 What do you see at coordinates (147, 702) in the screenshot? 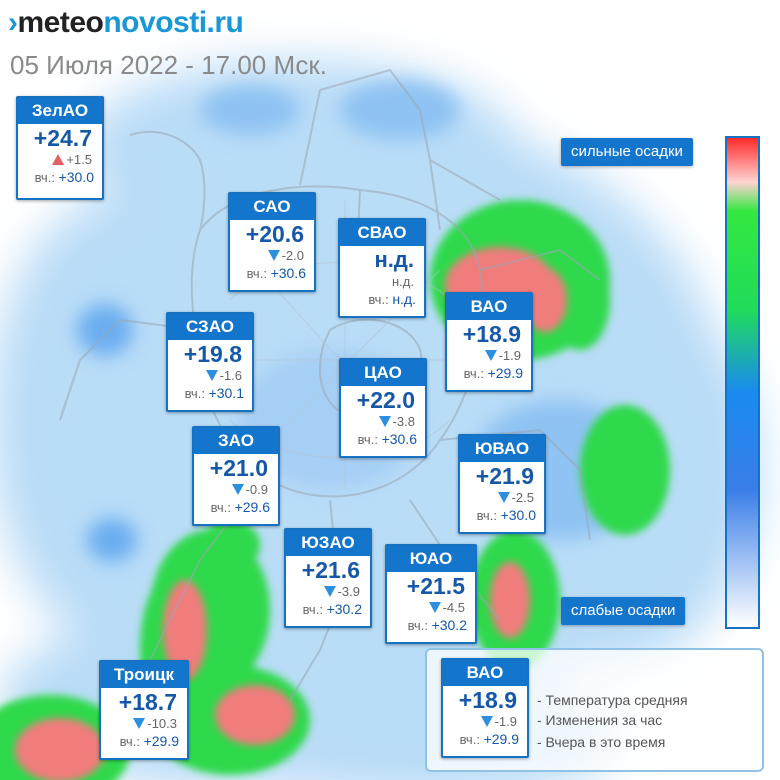
I see `avg-temperature: +18.7` at bounding box center [147, 702].